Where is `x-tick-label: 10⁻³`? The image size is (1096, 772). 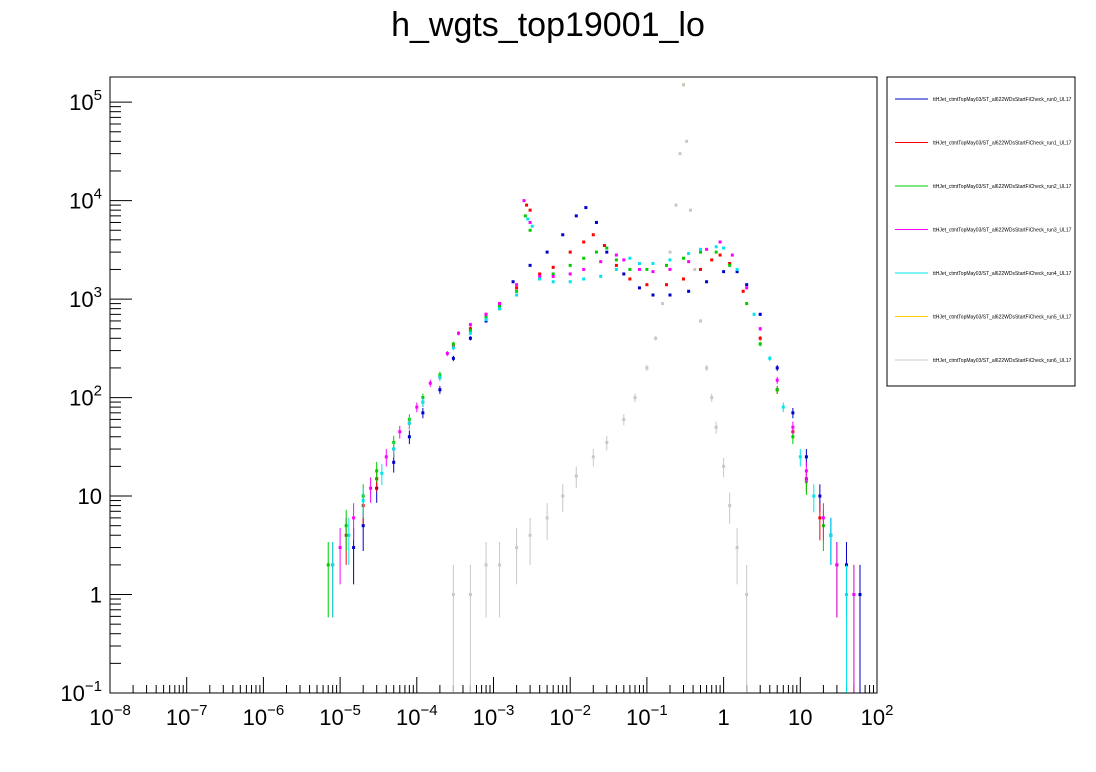
x-tick-label: 10⁻³ is located at coordinates (494, 716).